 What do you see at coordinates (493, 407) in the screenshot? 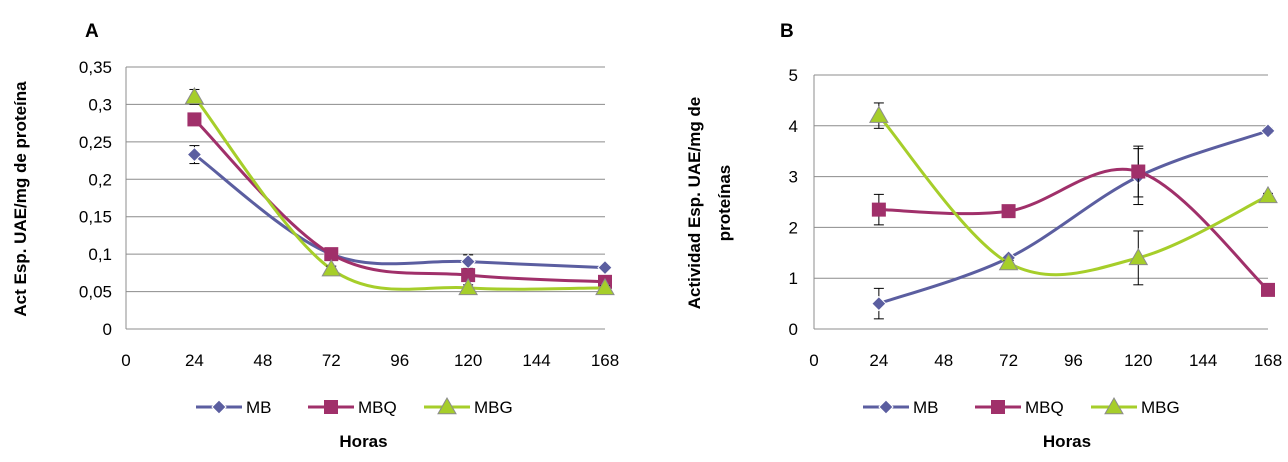
I see `panel-a-legend-label-mbg: MBG` at bounding box center [493, 407].